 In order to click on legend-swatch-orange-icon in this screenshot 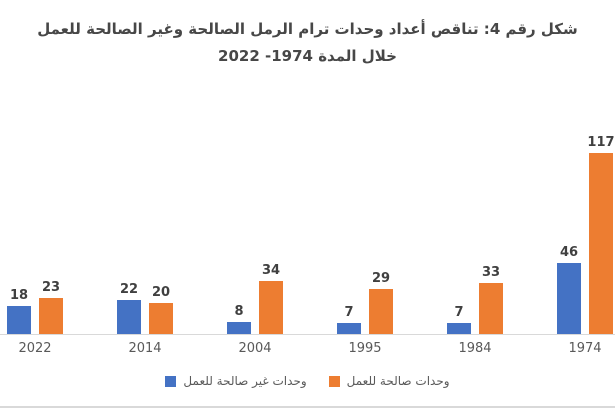, I will do `click(334, 381)`.